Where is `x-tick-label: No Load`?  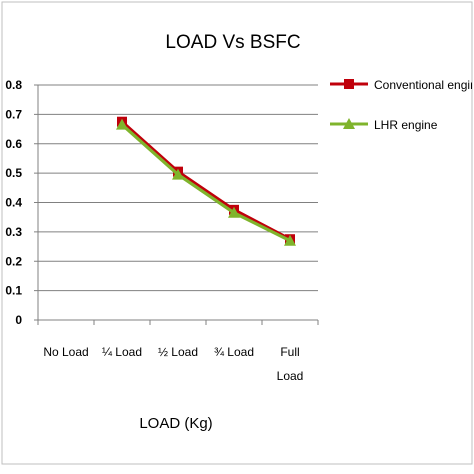 x-tick-label: No Load is located at coordinates (65, 352).